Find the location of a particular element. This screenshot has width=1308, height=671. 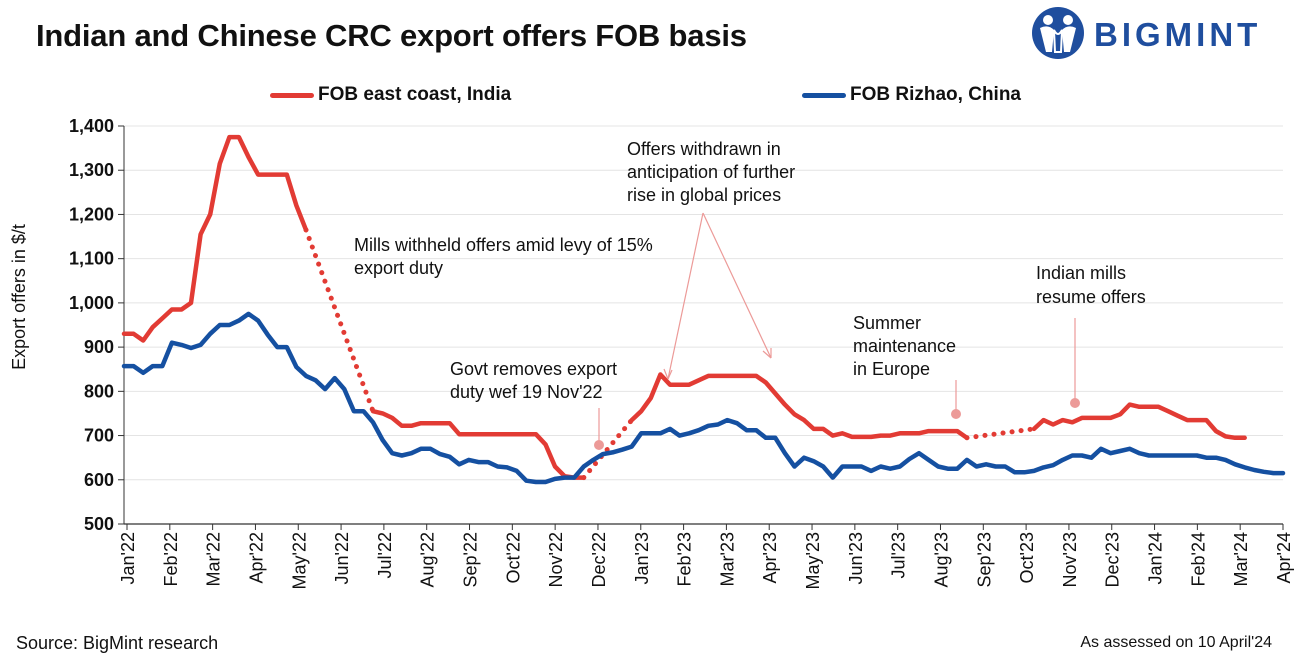

x-tick-label: Feb'24 is located at coordinates (1198, 559).